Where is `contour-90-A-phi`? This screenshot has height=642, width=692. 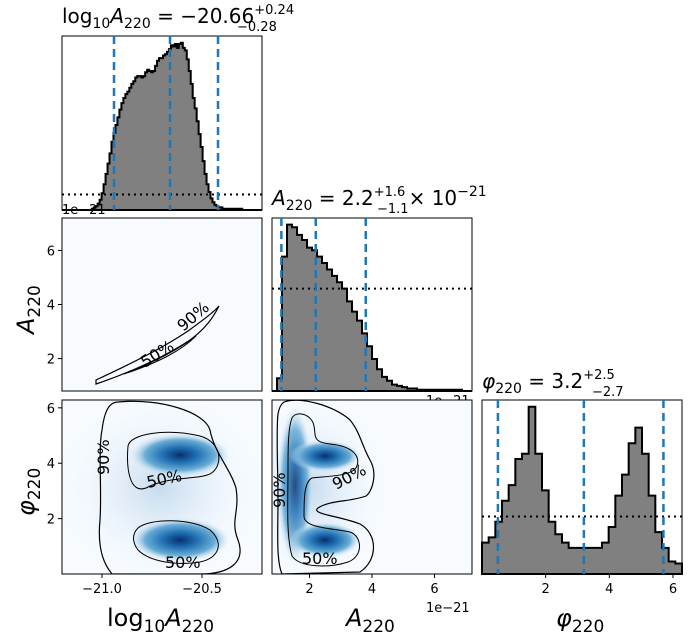 contour-90-A-phi is located at coordinates (325, 487).